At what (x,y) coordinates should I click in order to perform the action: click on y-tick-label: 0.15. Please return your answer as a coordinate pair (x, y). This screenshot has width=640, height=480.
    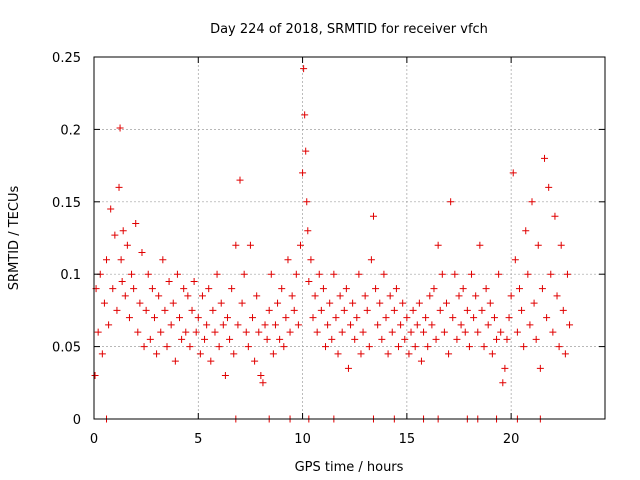
    Looking at the image, I should click on (66, 203).